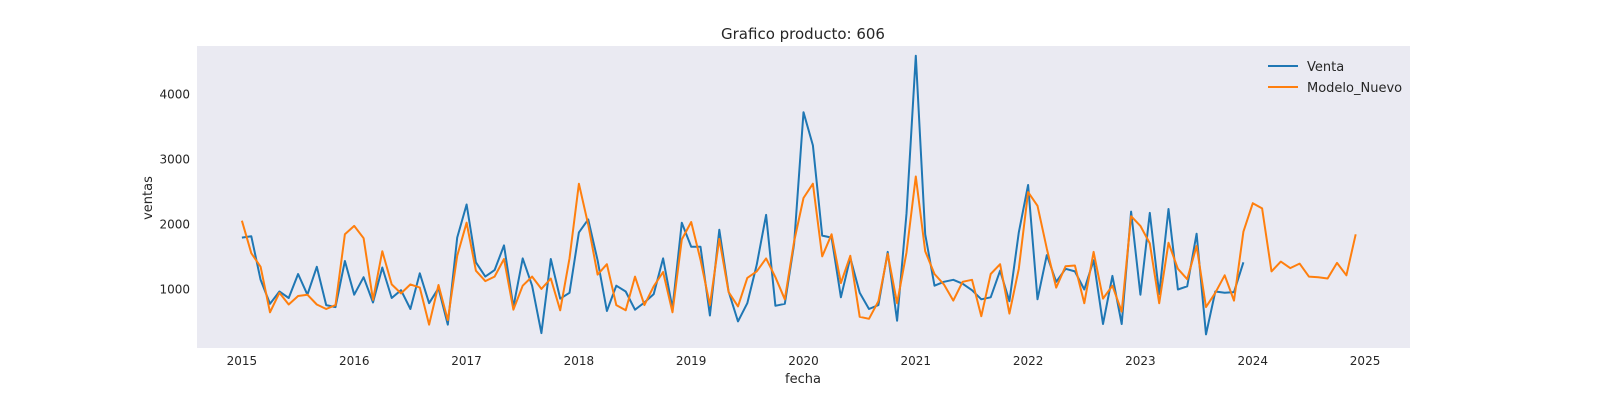 Image resolution: width=1600 pixels, height=400 pixels. Describe the element at coordinates (242, 361) in the screenshot. I see `x-tick-label: 2015` at that location.